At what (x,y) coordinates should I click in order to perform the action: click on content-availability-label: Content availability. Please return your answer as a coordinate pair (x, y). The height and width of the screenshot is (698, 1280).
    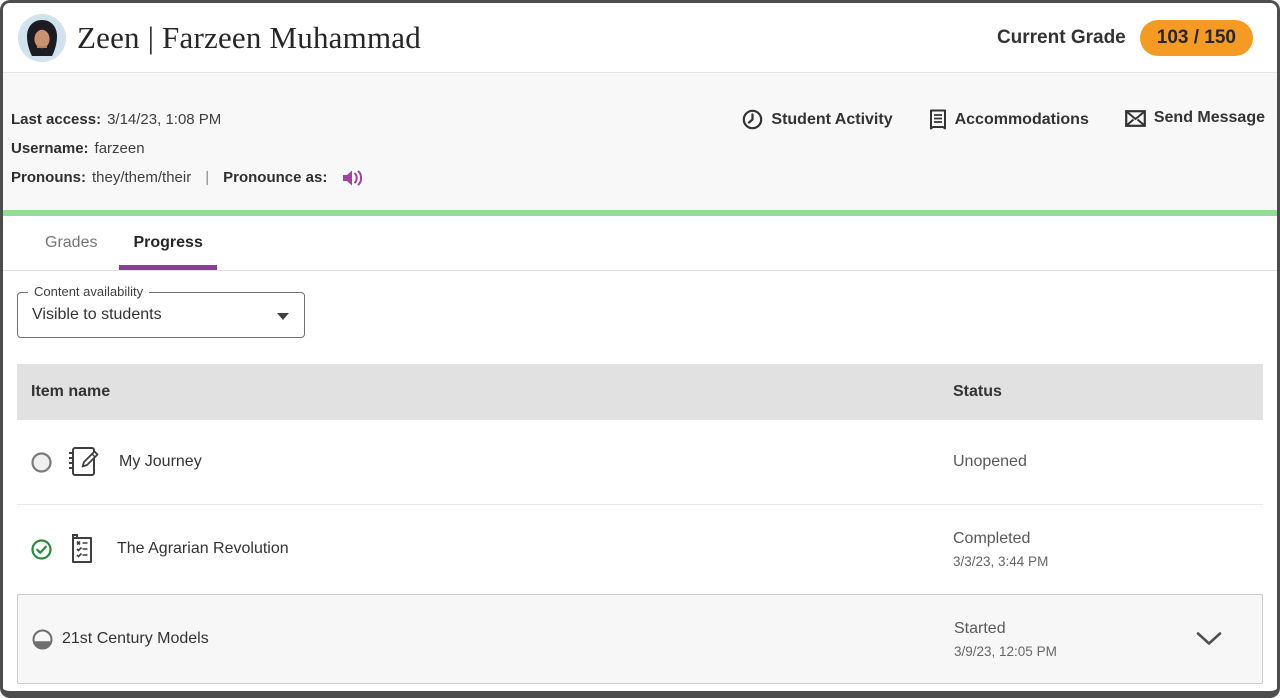
    Looking at the image, I should click on (89, 291).